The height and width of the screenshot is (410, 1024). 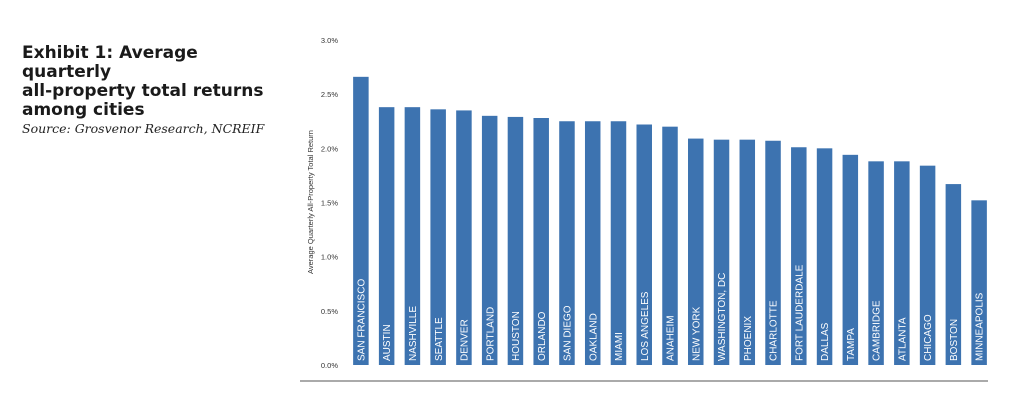 What do you see at coordinates (825, 341) in the screenshot?
I see `category-label: DALLAS` at bounding box center [825, 341].